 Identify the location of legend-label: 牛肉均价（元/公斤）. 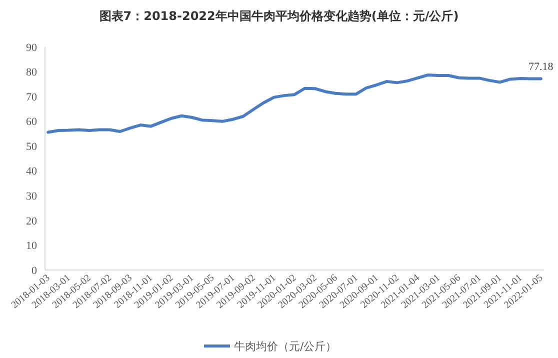
(285, 346).